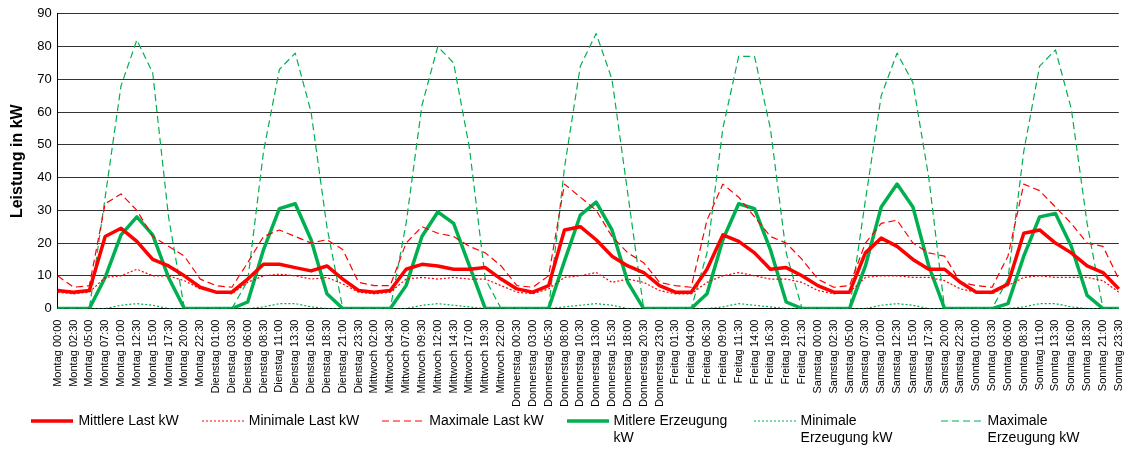 The width and height of the screenshot is (1135, 464). Describe the element at coordinates (44, 111) in the screenshot. I see `y-tick-label: 60` at that location.